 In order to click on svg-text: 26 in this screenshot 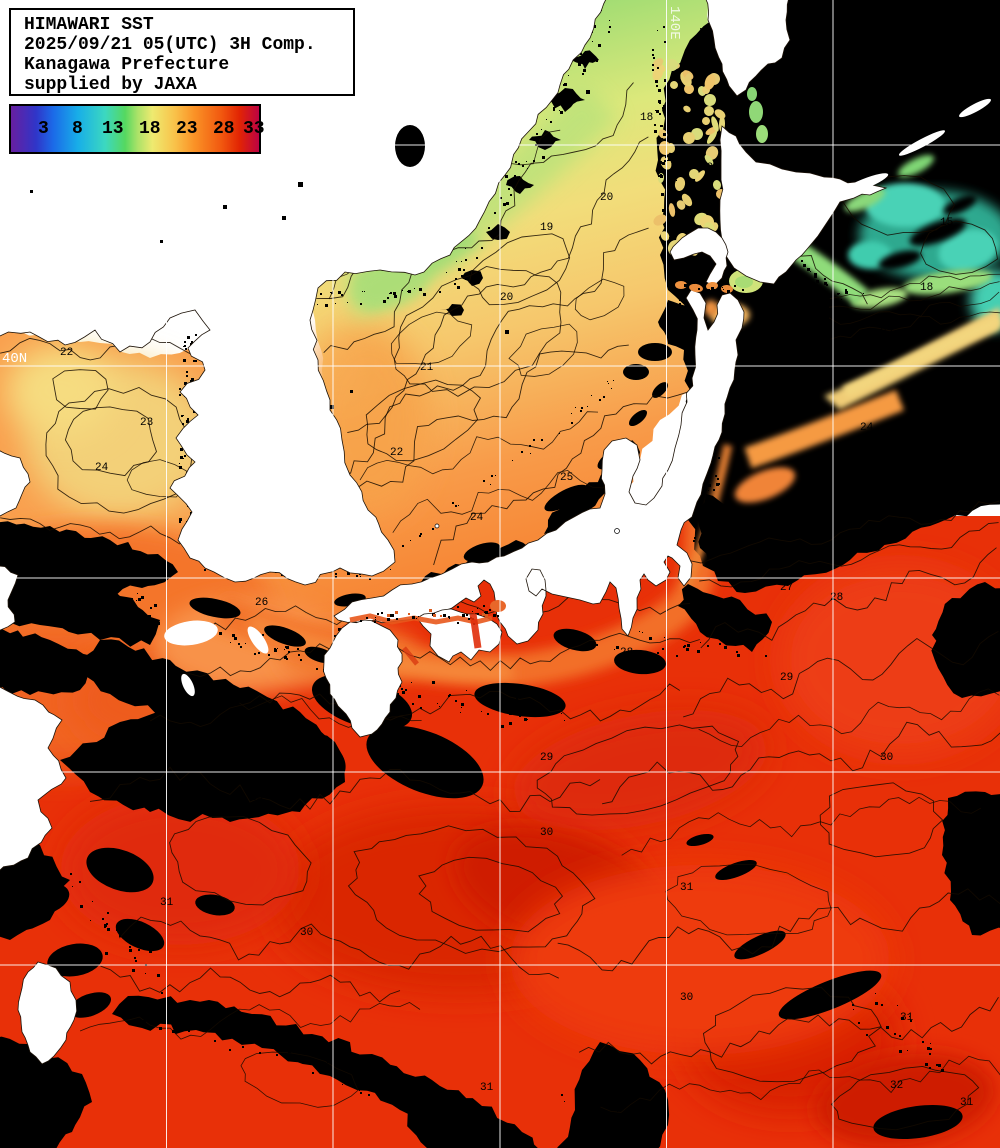, I will do `click(261, 603)`.